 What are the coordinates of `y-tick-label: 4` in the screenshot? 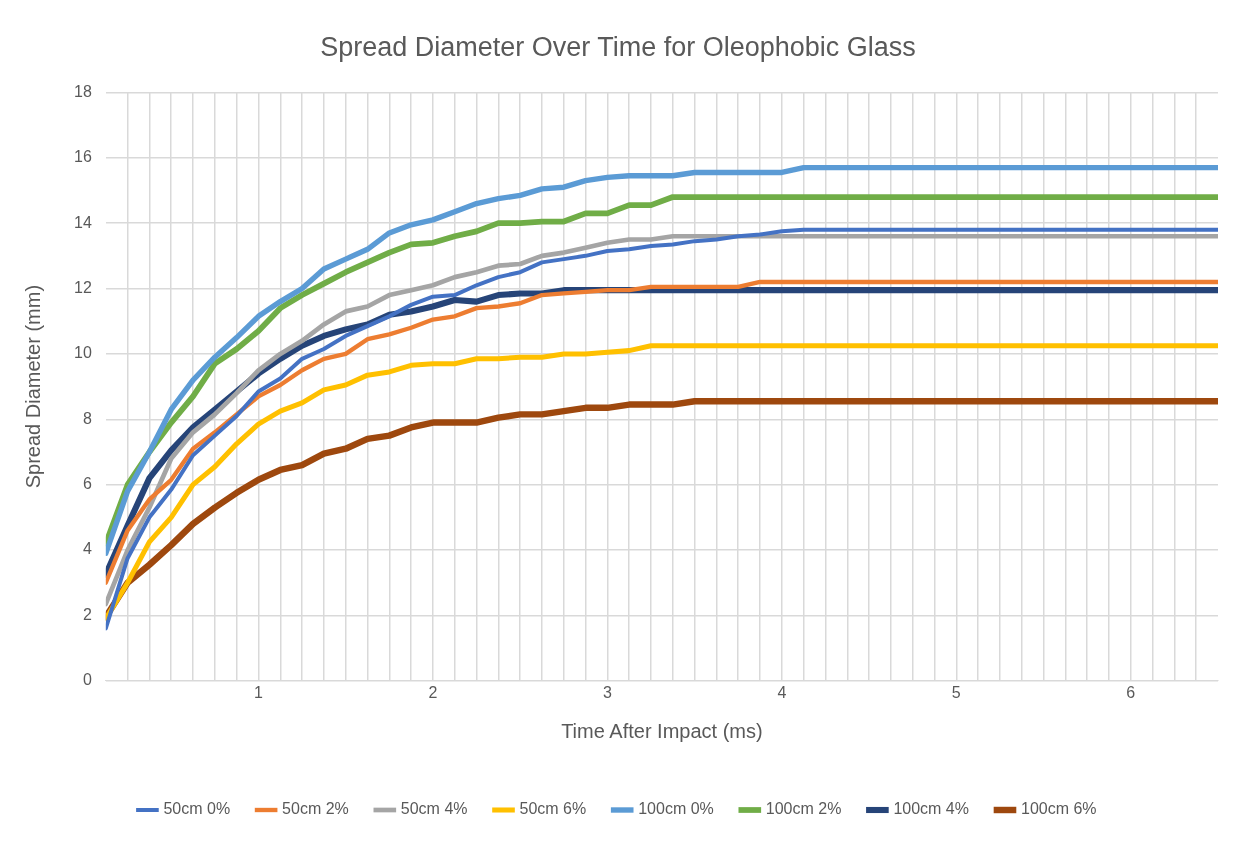 It's located at (87, 549).